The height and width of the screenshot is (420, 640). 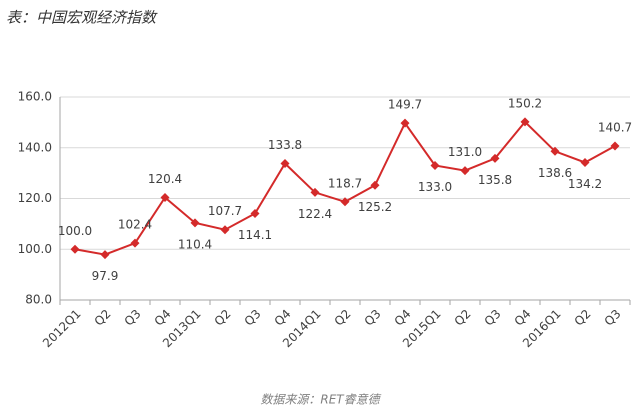 What do you see at coordinates (435, 187) in the screenshot?
I see `data-label: 133.0` at bounding box center [435, 187].